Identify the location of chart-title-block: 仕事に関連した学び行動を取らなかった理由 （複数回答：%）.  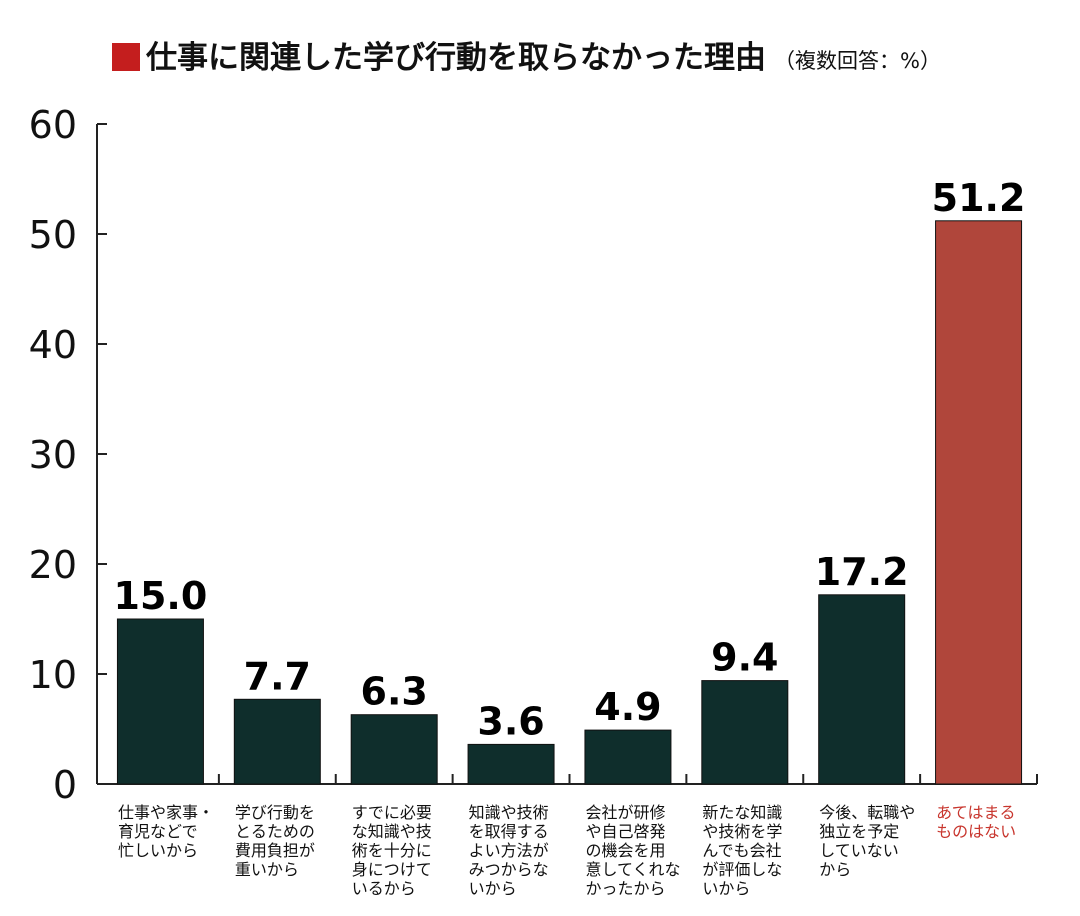
(526, 54).